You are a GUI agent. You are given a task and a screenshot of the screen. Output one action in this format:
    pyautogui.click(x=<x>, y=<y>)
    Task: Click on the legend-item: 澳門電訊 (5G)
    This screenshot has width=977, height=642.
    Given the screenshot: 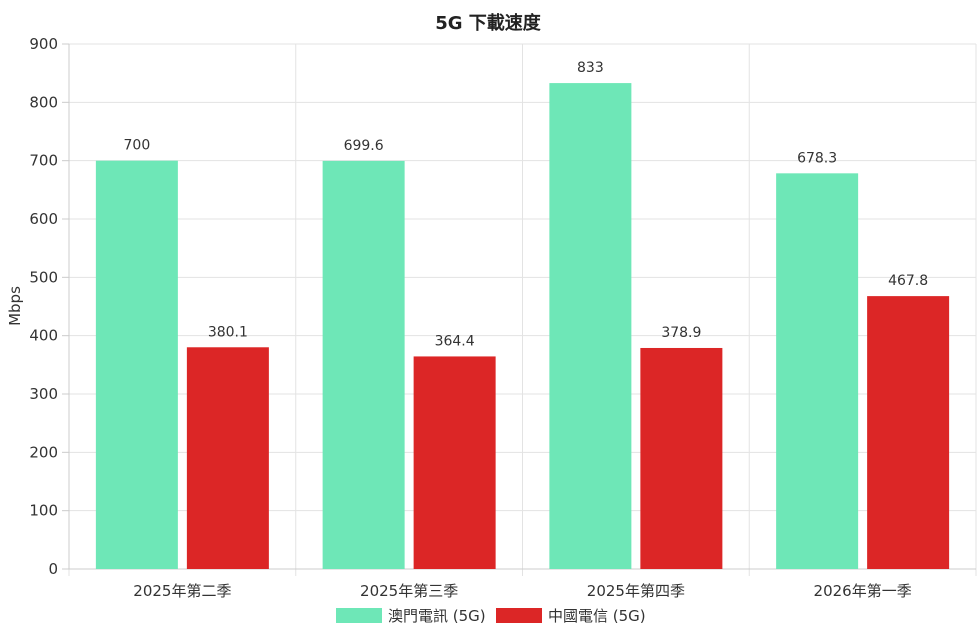 What is the action you would take?
    pyautogui.click(x=411, y=616)
    